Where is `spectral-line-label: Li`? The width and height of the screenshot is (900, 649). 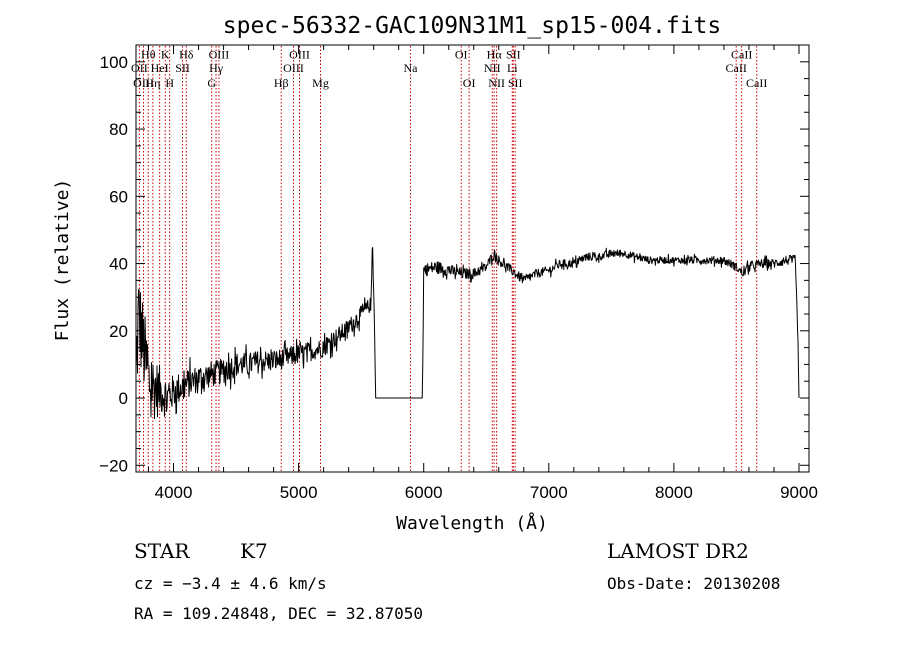 spectral-line-label: Li is located at coordinates (512, 68).